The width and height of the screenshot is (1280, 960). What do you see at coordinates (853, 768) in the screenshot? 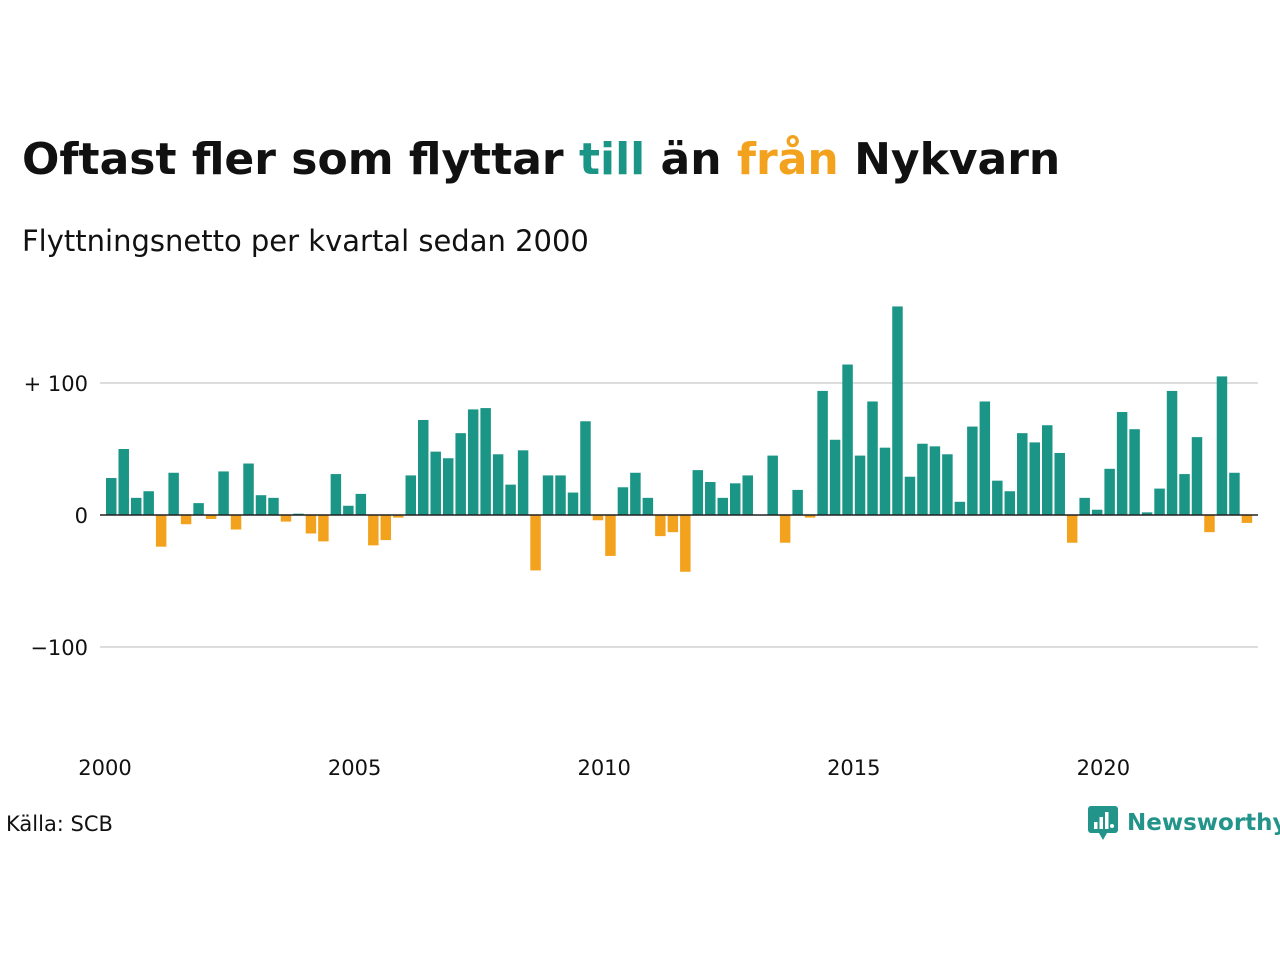
I see `x-tick-label: 2015` at bounding box center [853, 768].